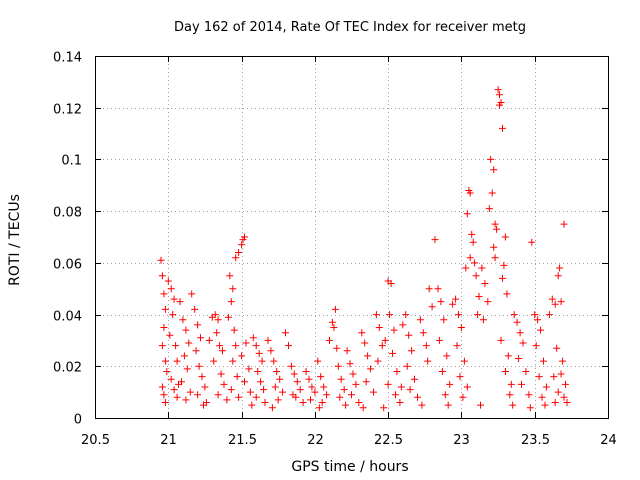 Image resolution: width=640 pixels, height=480 pixels. I want to click on x-tick-label: 23.5, so click(535, 440).